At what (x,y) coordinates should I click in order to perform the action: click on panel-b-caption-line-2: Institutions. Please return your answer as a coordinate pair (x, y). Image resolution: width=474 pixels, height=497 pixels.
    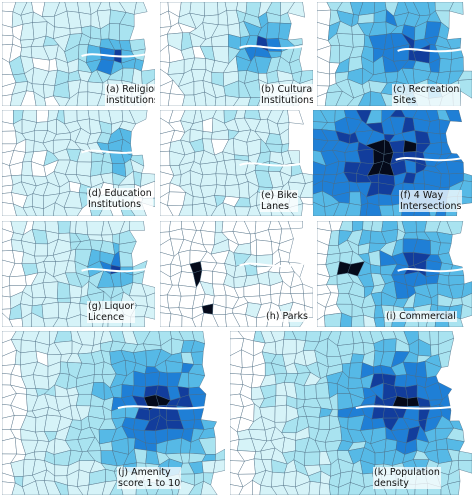
    Looking at the image, I should click on (287, 100).